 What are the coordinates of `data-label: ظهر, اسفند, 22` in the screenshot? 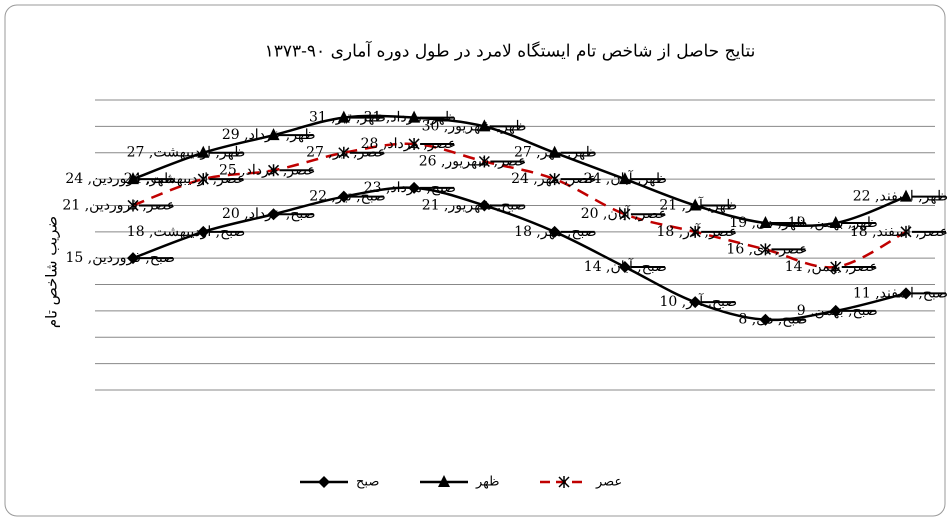 It's located at (900, 197).